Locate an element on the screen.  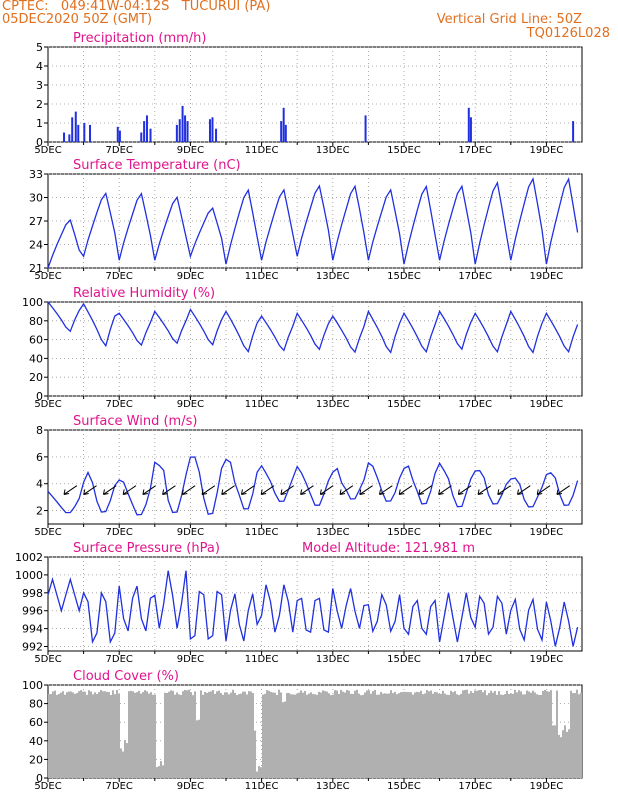
x-tick-label: 19DEC is located at coordinates (547, 532).